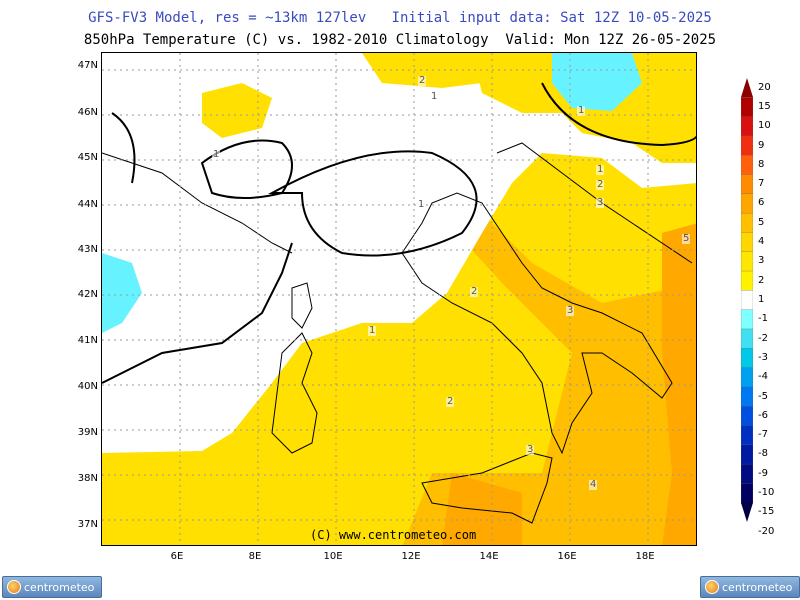 This screenshot has height=600, width=800. I want to click on lat-label-39n: 39N, so click(87, 432).